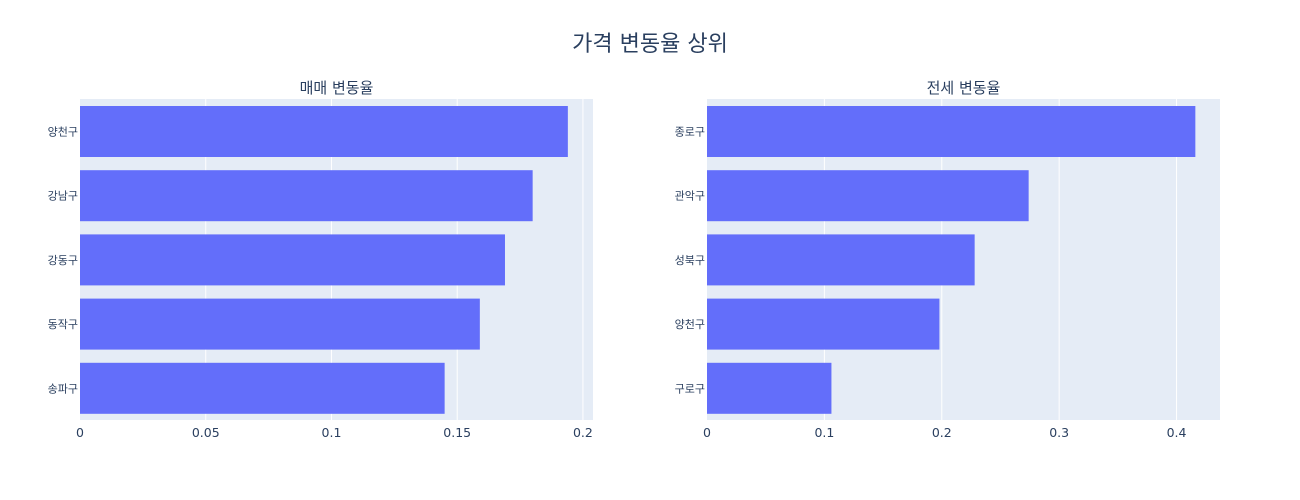 Image resolution: width=1300 pixels, height=500 pixels. I want to click on category-label: 종로구, so click(690, 132).